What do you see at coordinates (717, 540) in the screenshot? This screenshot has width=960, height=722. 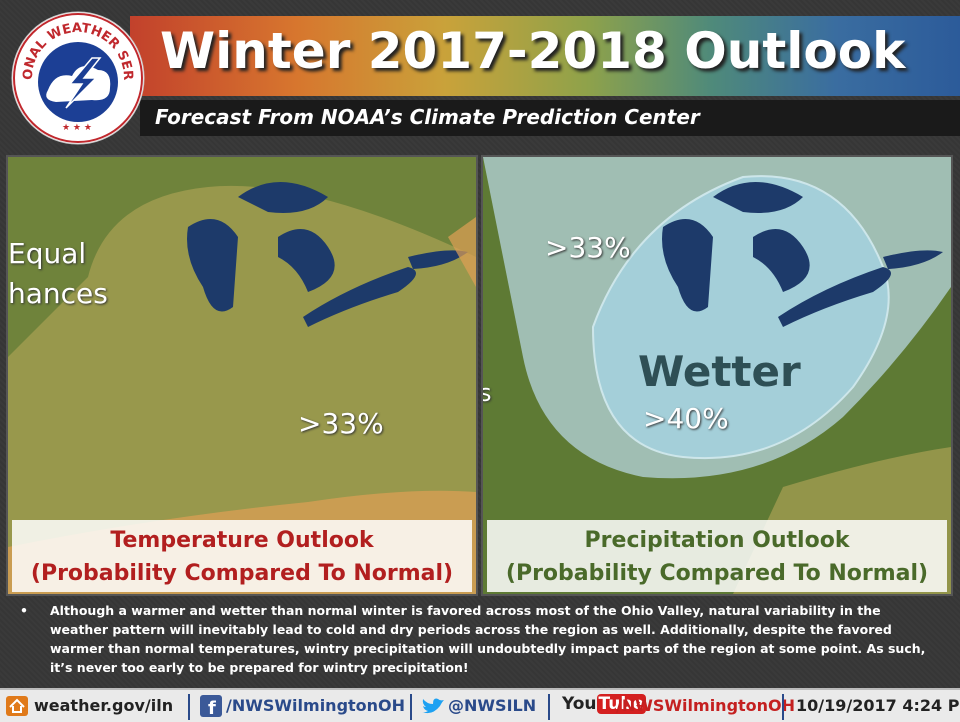 I see `caption-line: Precipitation Outlook` at bounding box center [717, 540].